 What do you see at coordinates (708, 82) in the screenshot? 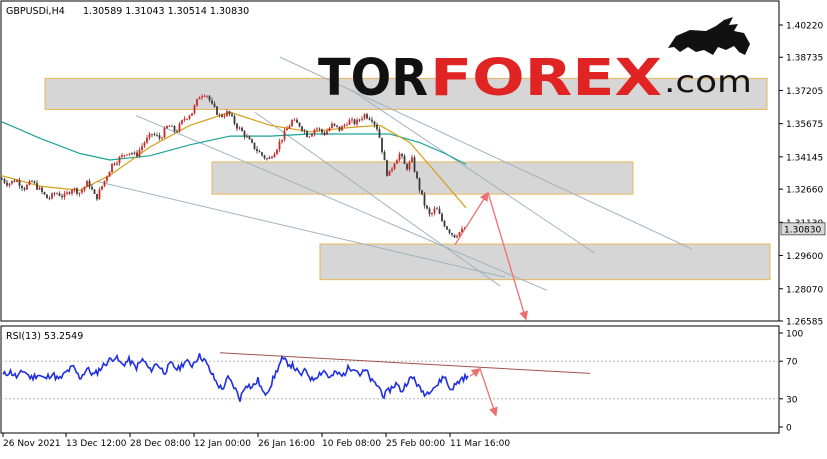
I see `logo-dotcom: .com` at bounding box center [708, 82].